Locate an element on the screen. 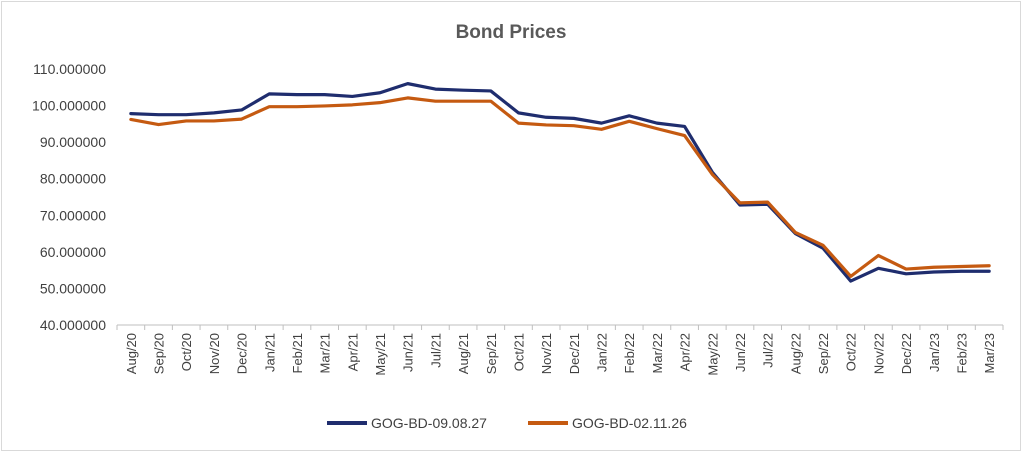  x-tick-label: Apr/22 is located at coordinates (685, 352).